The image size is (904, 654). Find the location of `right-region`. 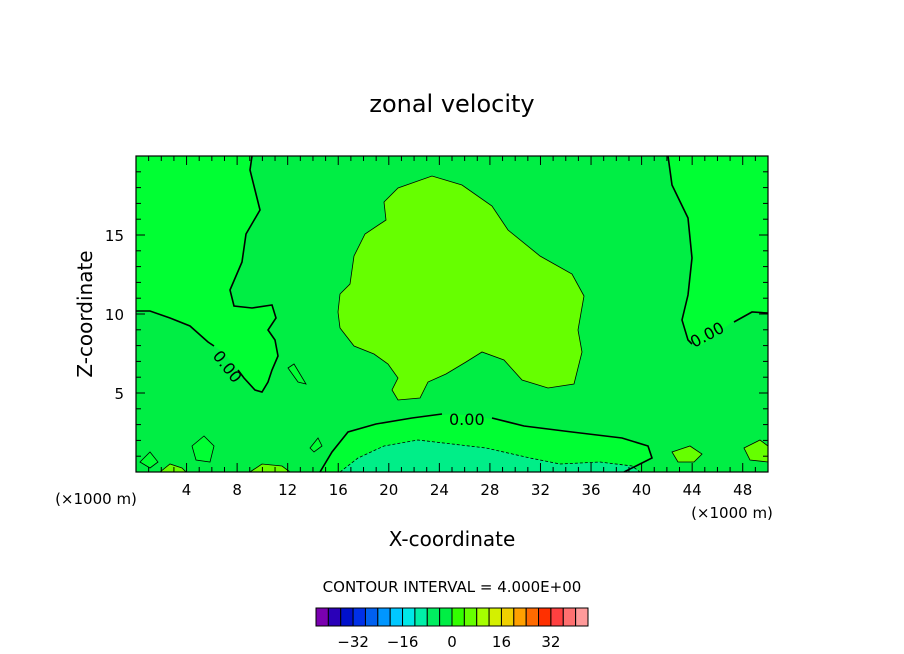

right-region is located at coordinates (718, 250).